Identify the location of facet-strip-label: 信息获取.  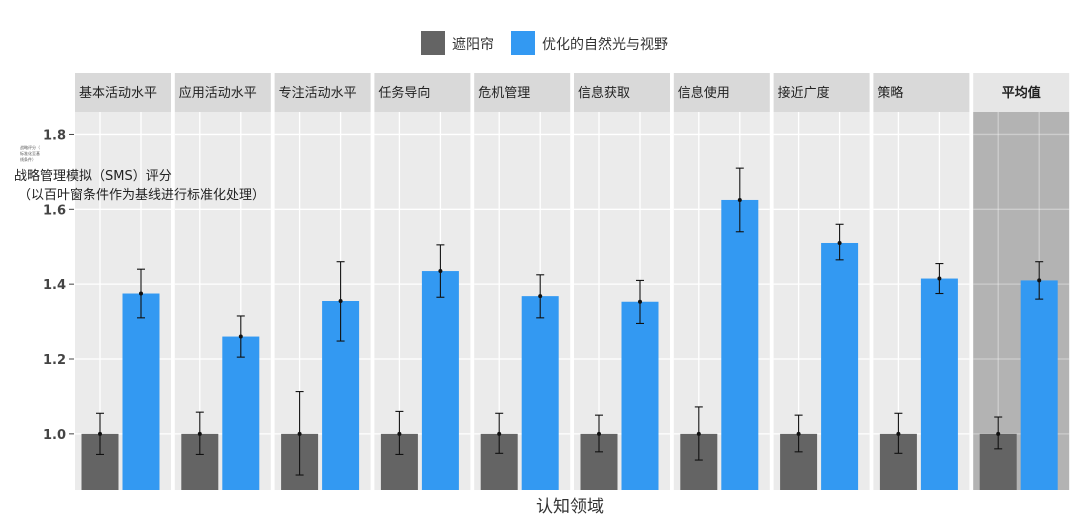
(604, 93).